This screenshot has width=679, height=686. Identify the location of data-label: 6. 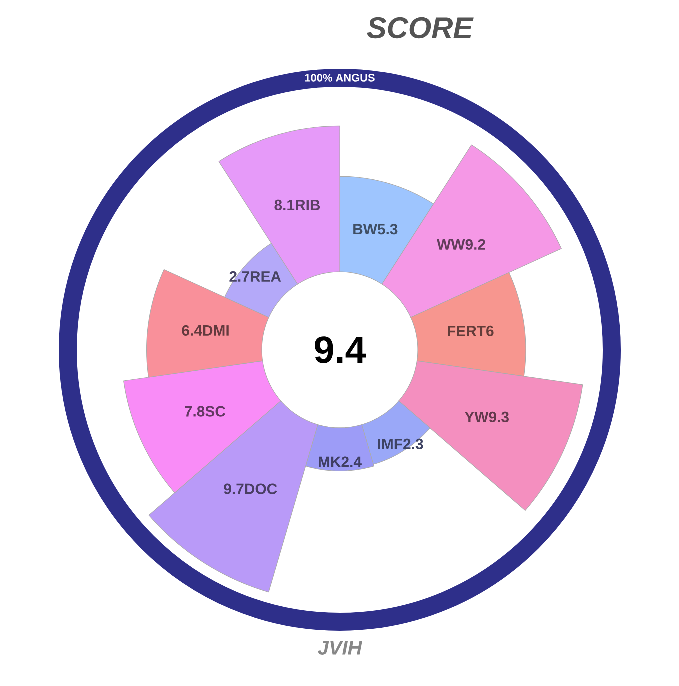
(490, 331).